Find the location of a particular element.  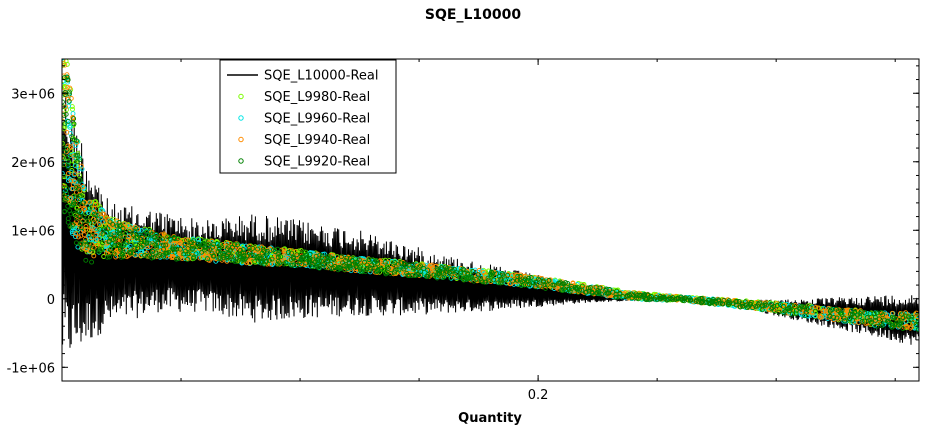

legend-label: SQE_L10000-Real is located at coordinates (321, 76).